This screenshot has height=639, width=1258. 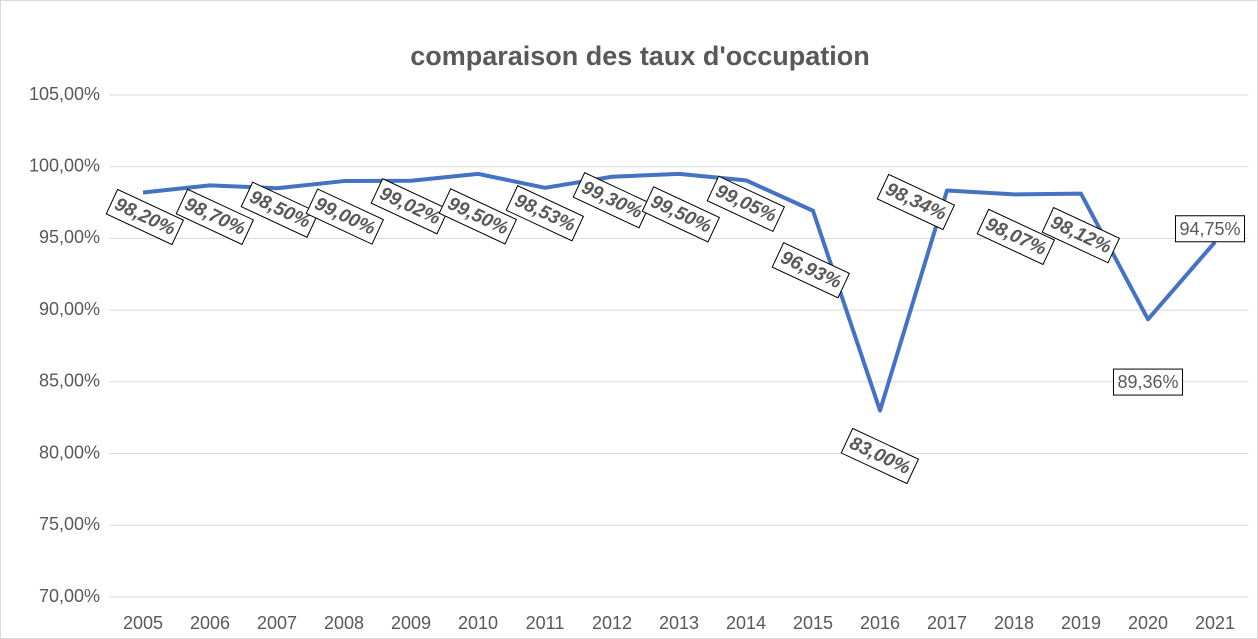 What do you see at coordinates (143, 623) in the screenshot?
I see `x-tick-label: 2005` at bounding box center [143, 623].